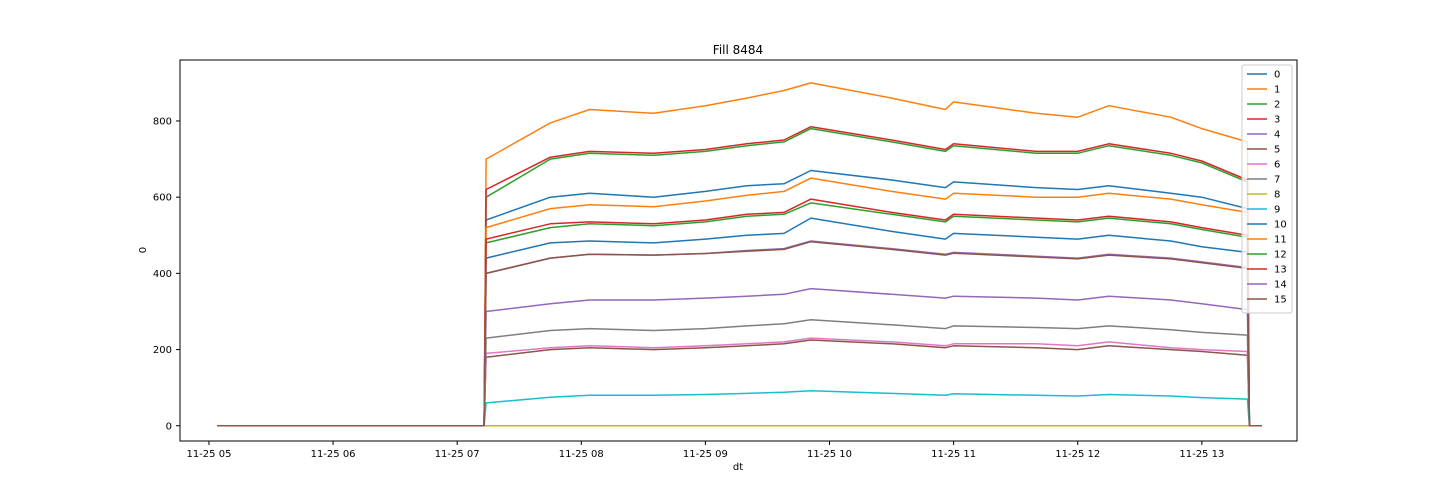 The height and width of the screenshot is (504, 1440). Describe the element at coordinates (1280, 270) in the screenshot. I see `legend-label: 13` at that location.